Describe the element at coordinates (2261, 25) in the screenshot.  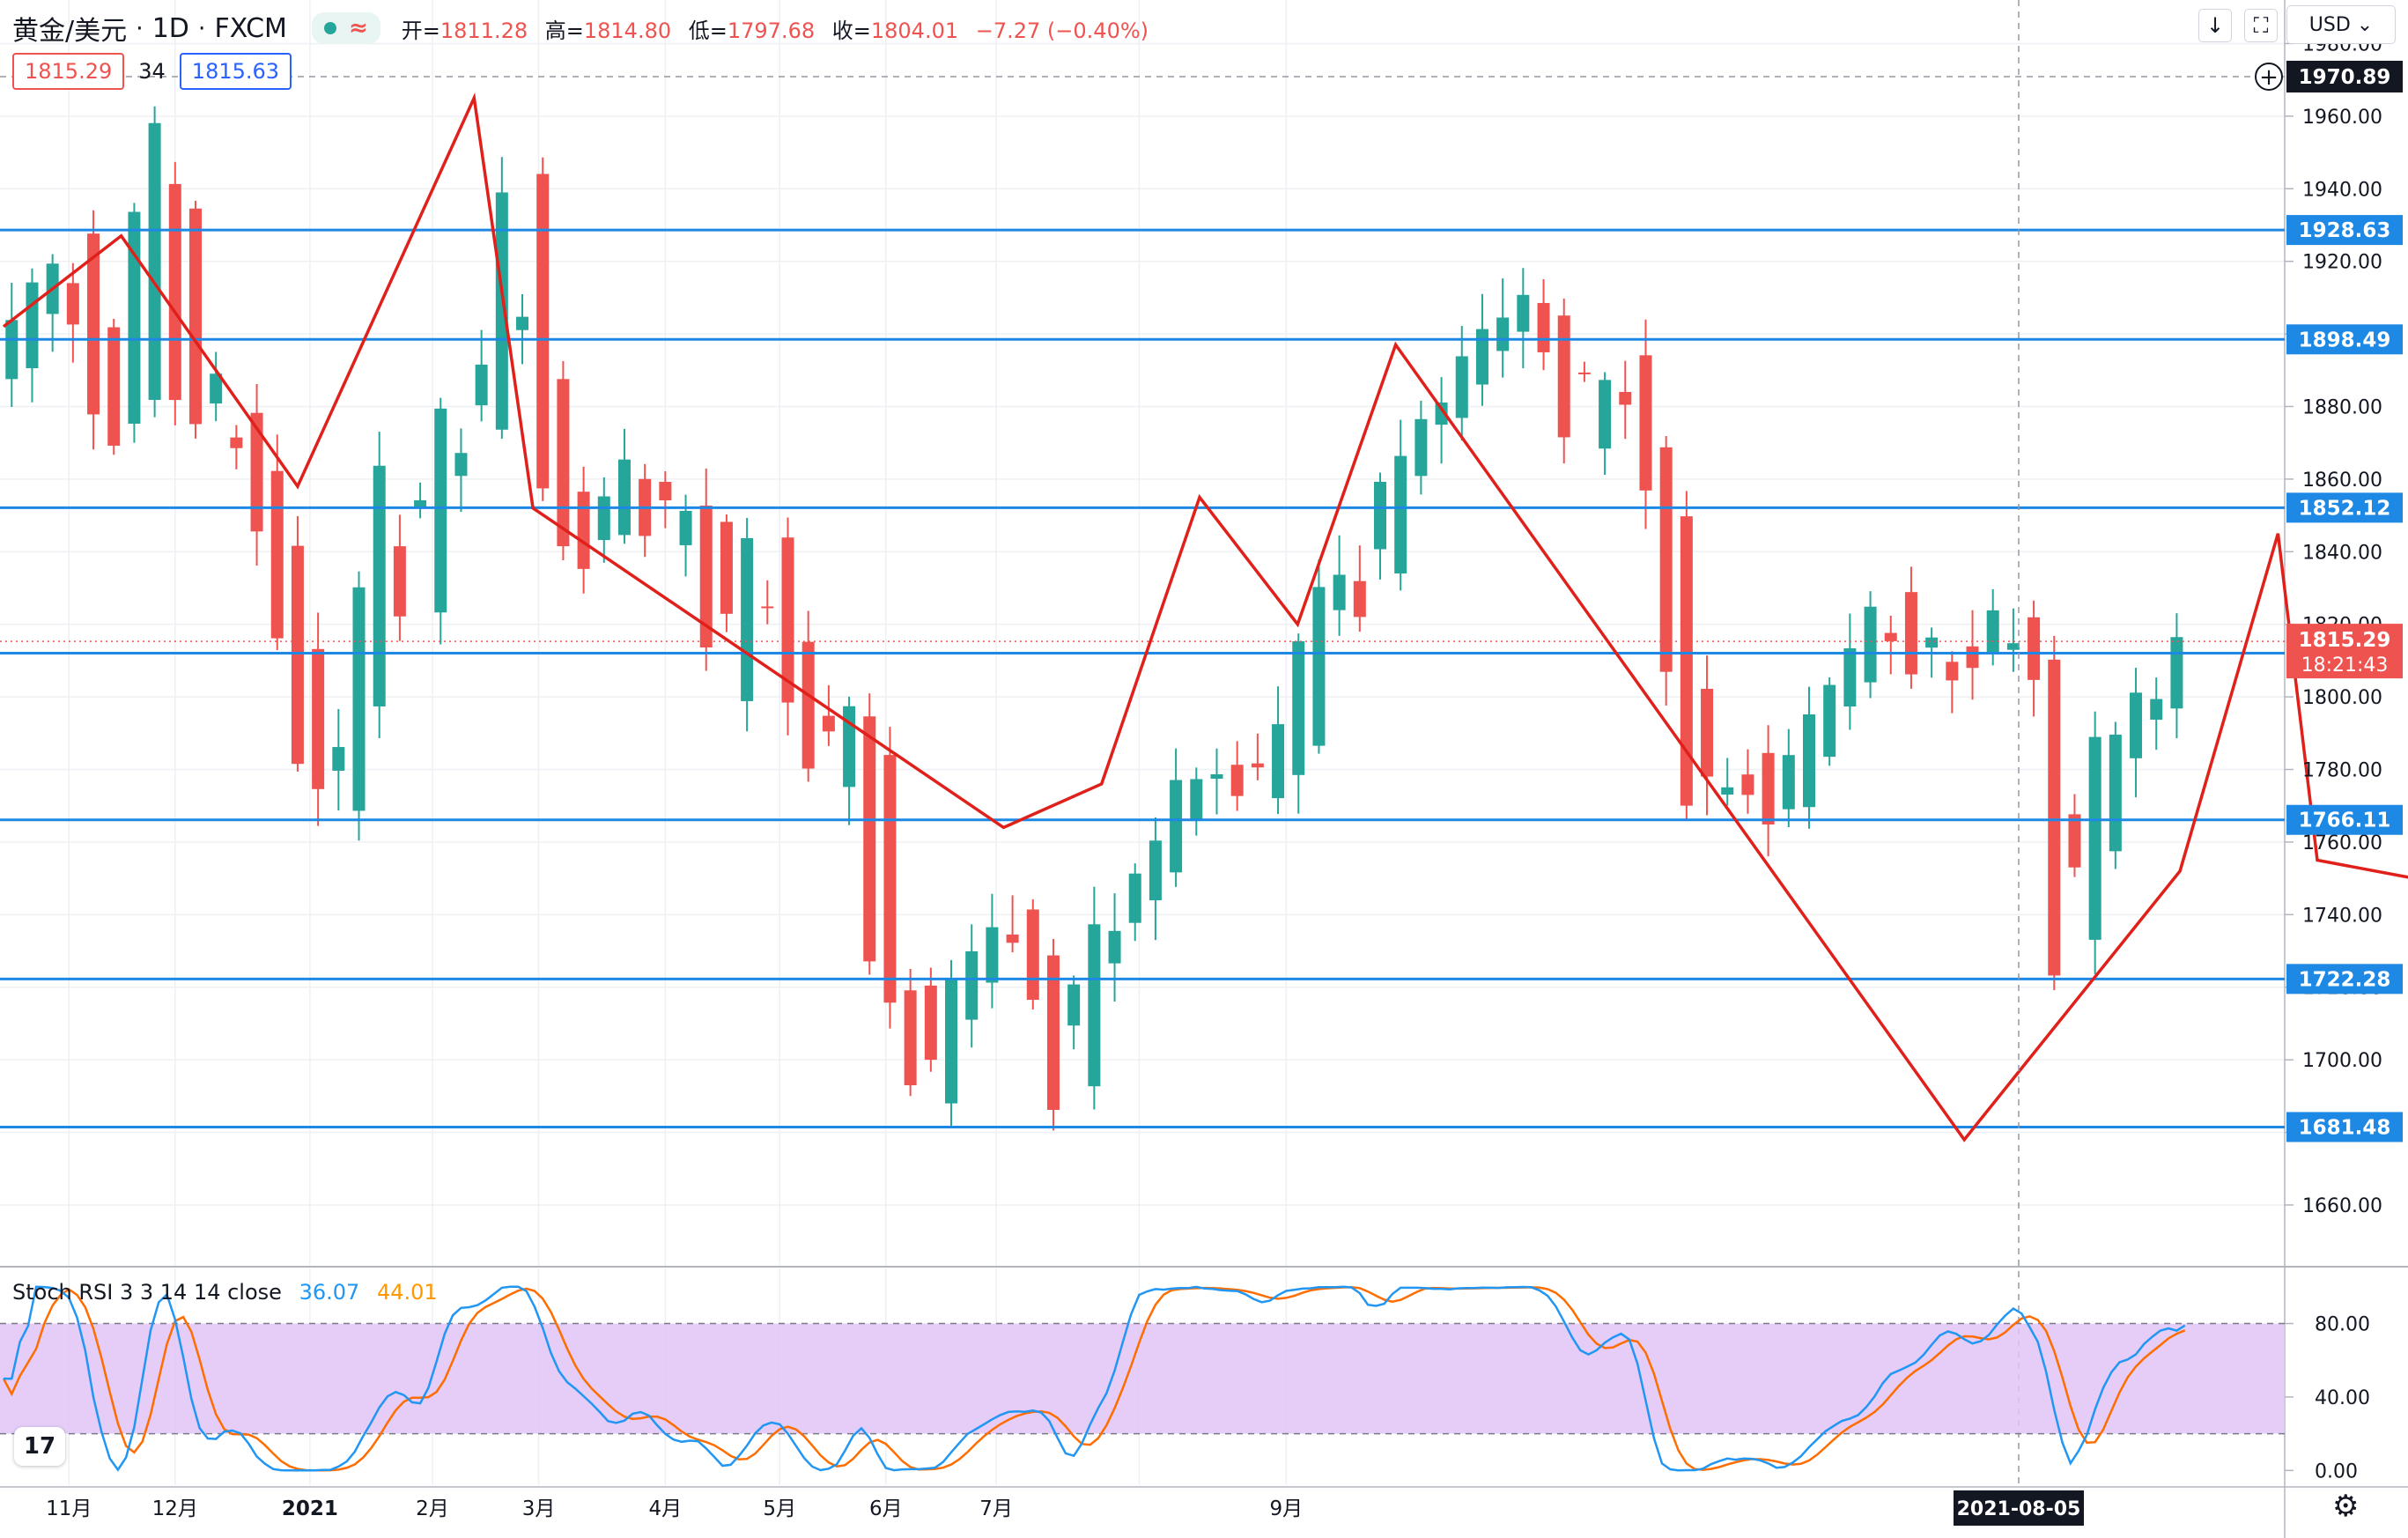
I see `fullscreen-icon: ⛶` at that location.